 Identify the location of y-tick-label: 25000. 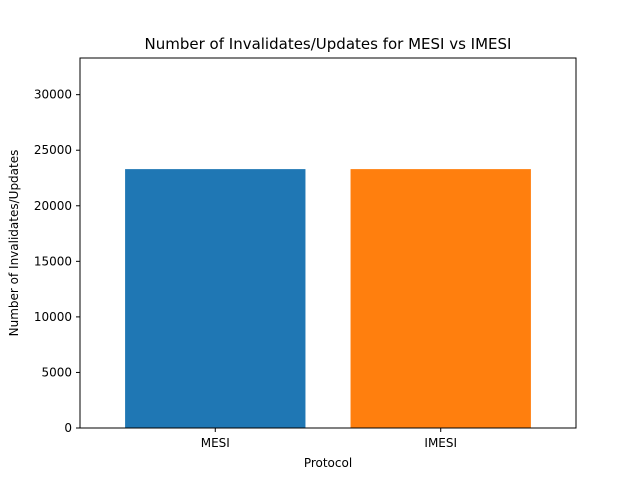
(53, 150).